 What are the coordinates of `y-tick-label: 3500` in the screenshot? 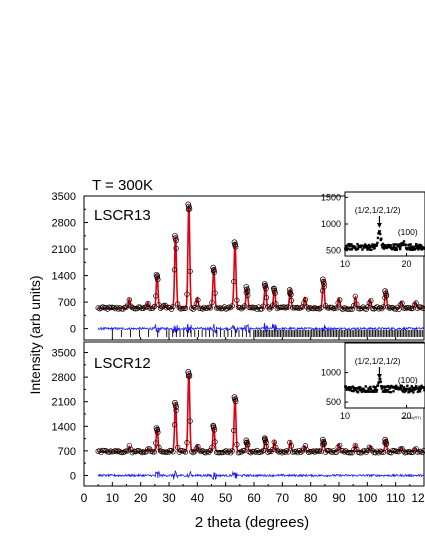 It's located at (64, 197).